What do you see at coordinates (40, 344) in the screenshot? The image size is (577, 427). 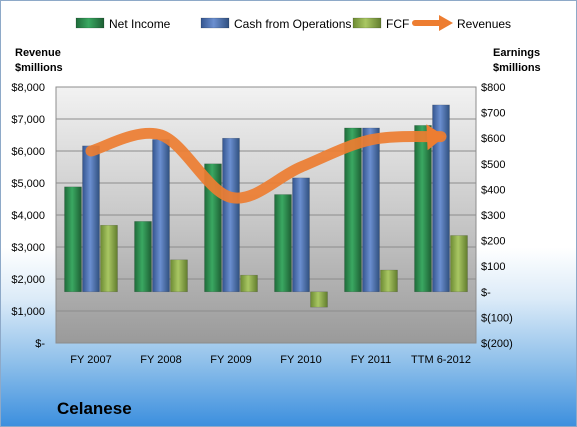 I see `left-tick-label: $-` at bounding box center [40, 344].